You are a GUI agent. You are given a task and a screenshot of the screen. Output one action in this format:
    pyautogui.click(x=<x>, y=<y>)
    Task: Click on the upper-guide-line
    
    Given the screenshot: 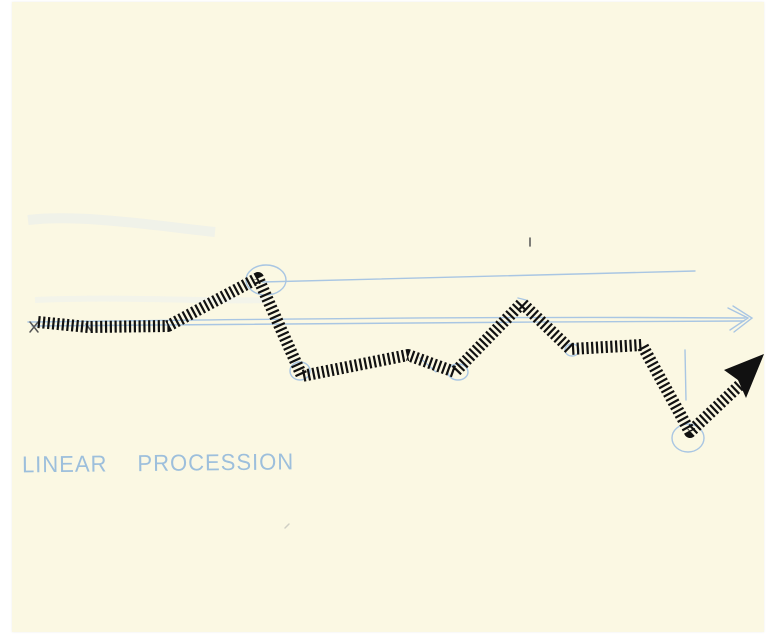 What is the action you would take?
    pyautogui.click(x=478, y=276)
    